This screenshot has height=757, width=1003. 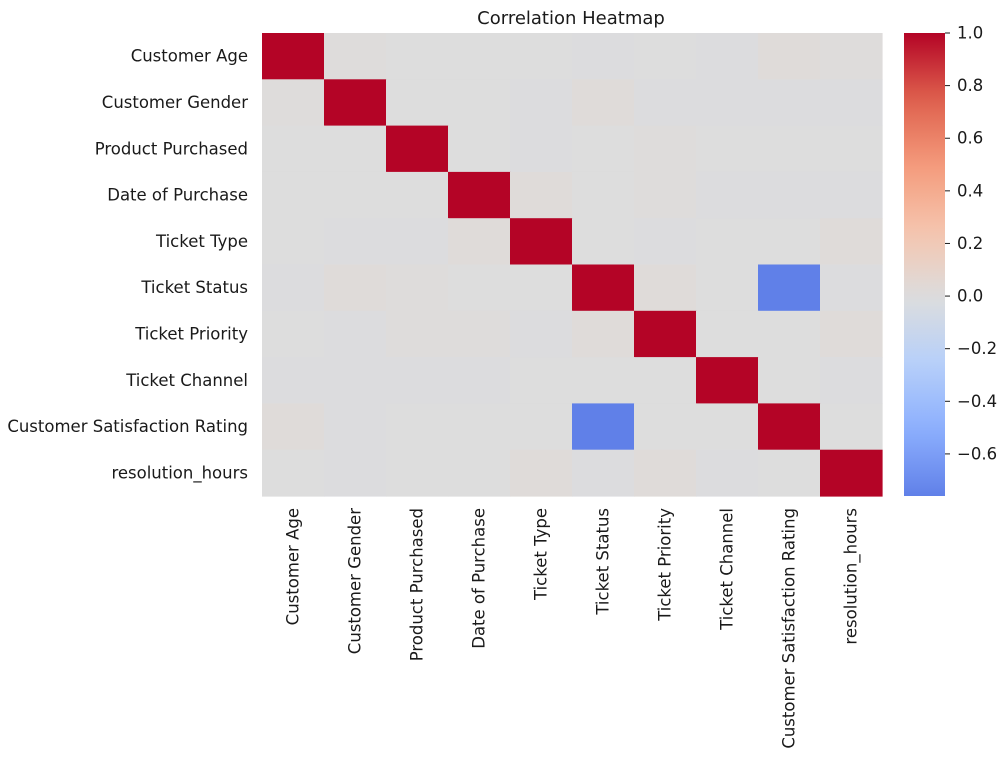 I want to click on y-tick-label: Customer Age, so click(x=189, y=56).